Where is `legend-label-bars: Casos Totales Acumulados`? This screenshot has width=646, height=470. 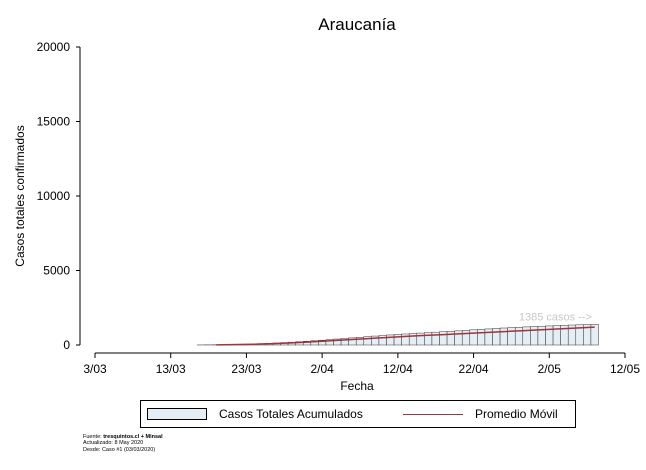
legend-label-bars: Casos Totales Acumulados is located at coordinates (291, 414).